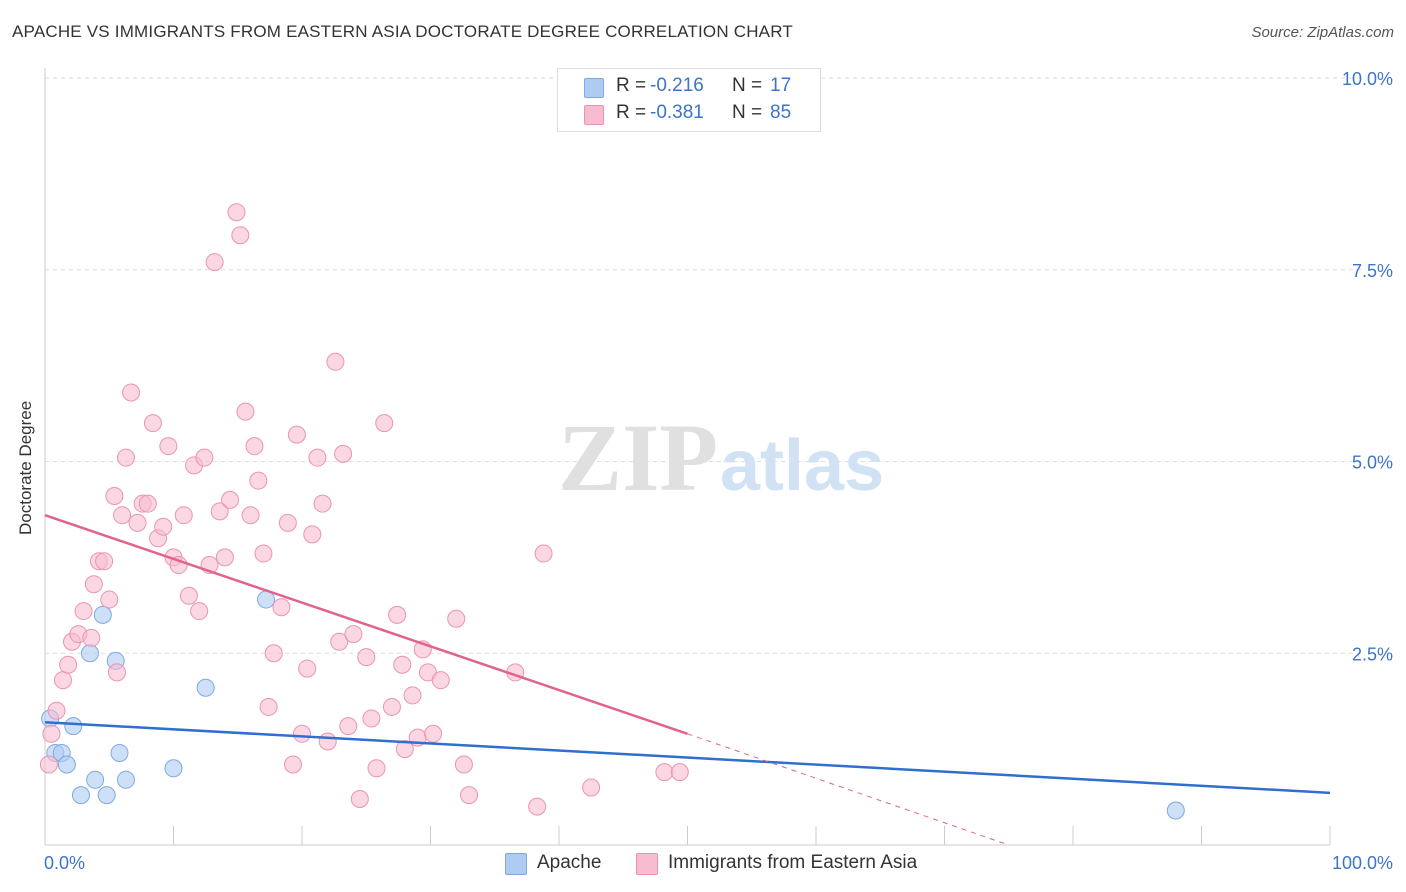 The width and height of the screenshot is (1406, 892). Describe the element at coordinates (689, 100) in the screenshot. I see `correlation-legend: R = -0.216 N = 17 R = -0.381 N = 85` at that location.